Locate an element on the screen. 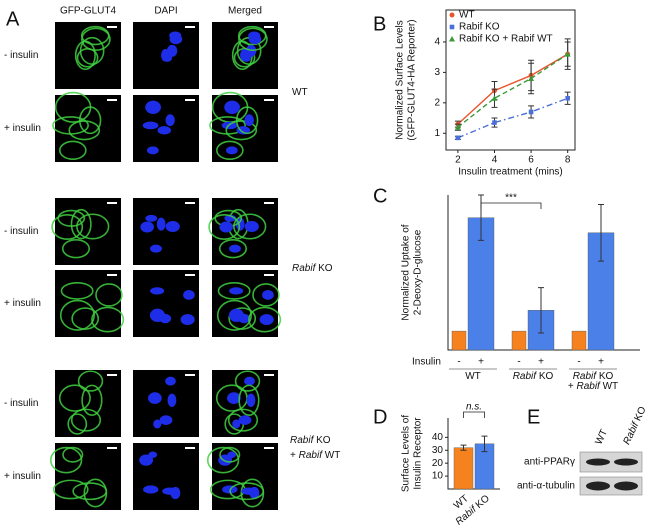  y-tick-label: 10 is located at coordinates (438, 476).